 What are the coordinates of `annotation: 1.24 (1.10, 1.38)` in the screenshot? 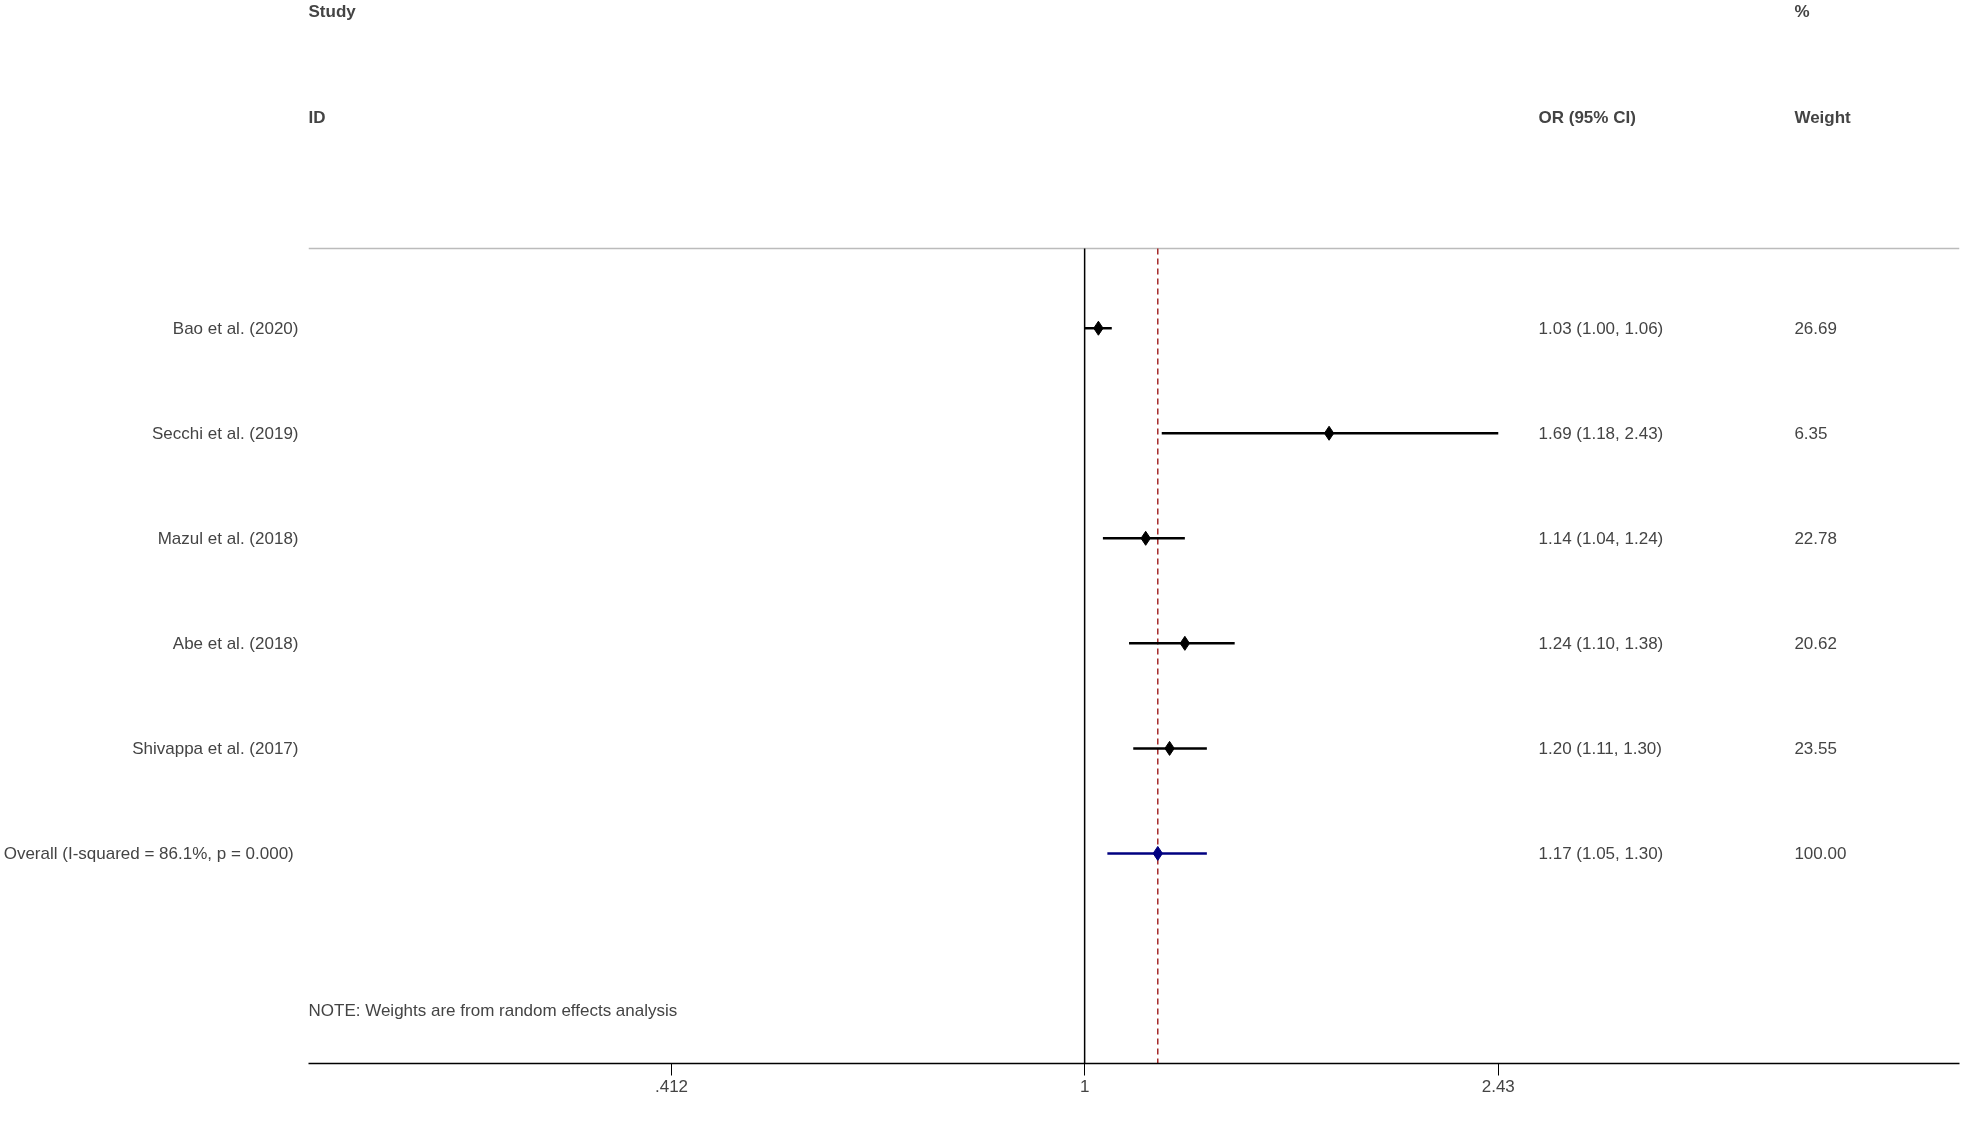 It's located at (1601, 643).